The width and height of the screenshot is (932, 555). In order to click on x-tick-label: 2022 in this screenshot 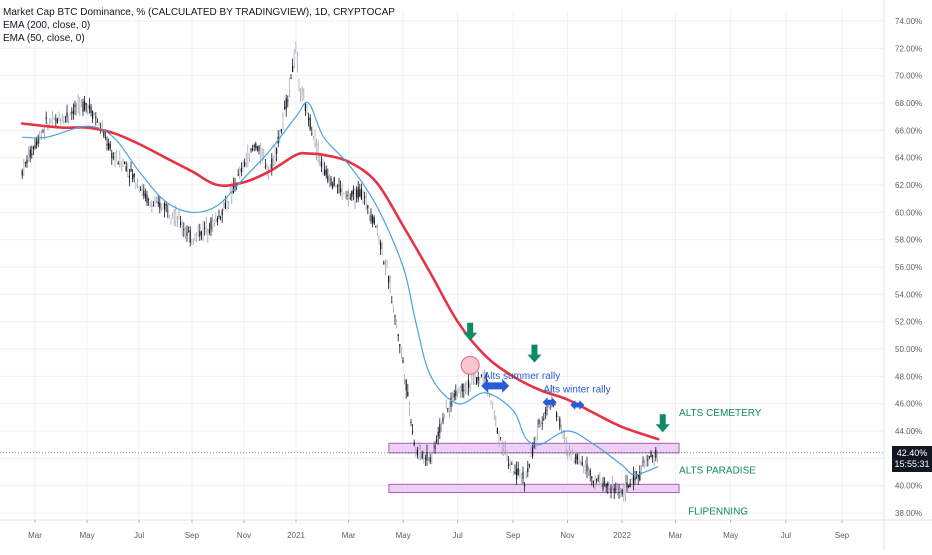, I will do `click(622, 535)`.